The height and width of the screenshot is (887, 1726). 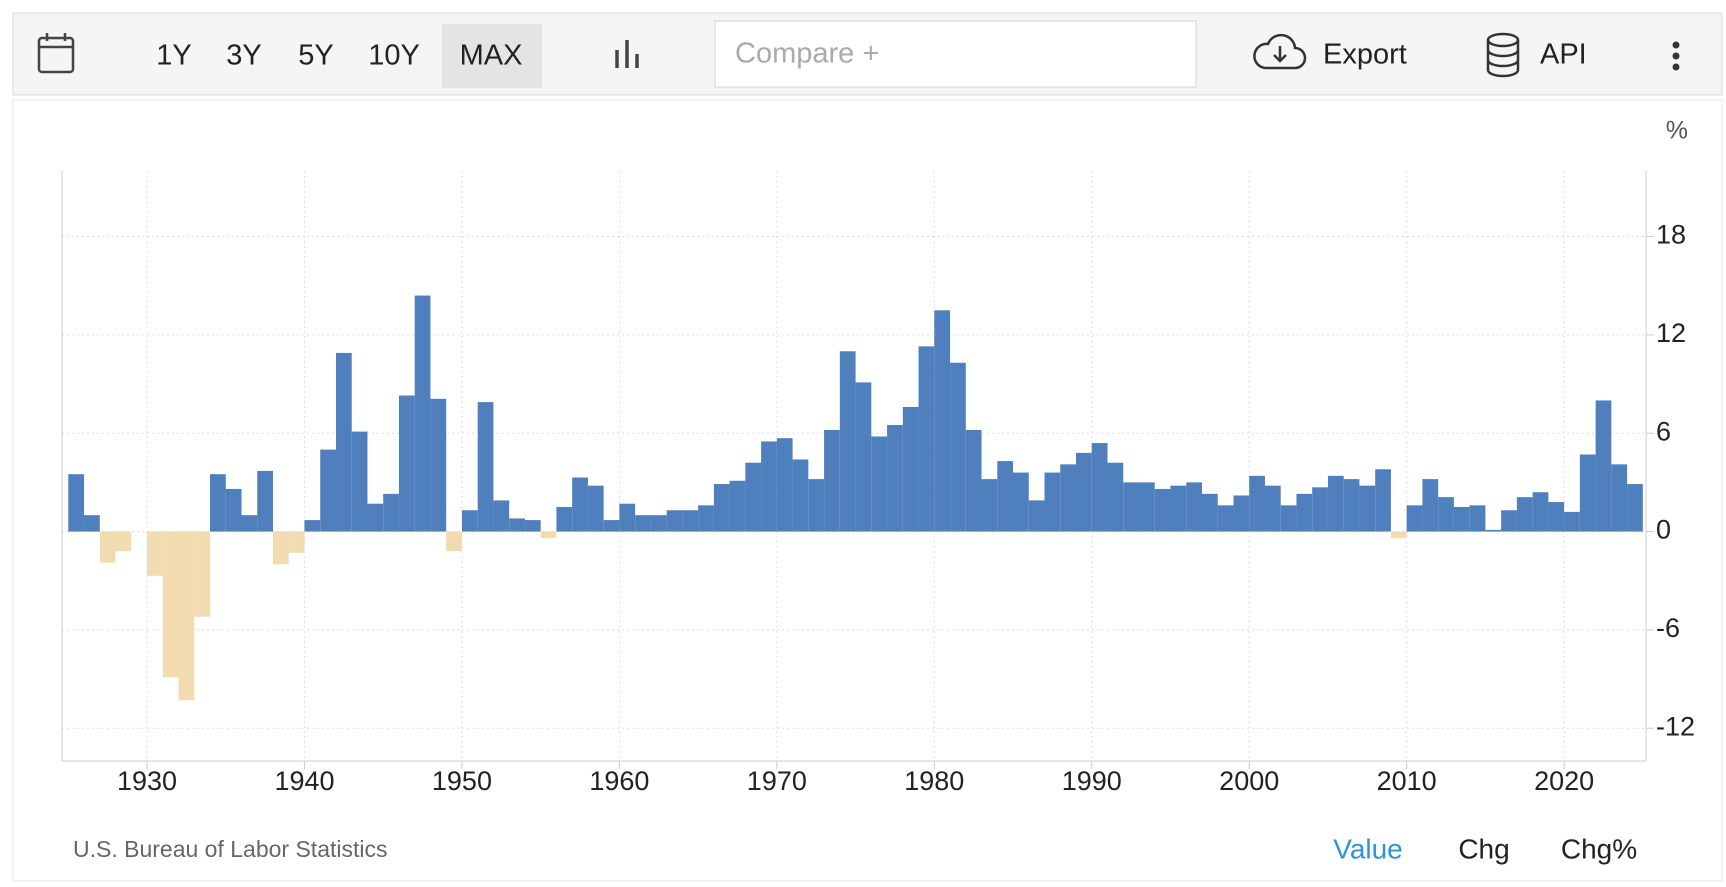 I want to click on calendar-icon, so click(x=56, y=53).